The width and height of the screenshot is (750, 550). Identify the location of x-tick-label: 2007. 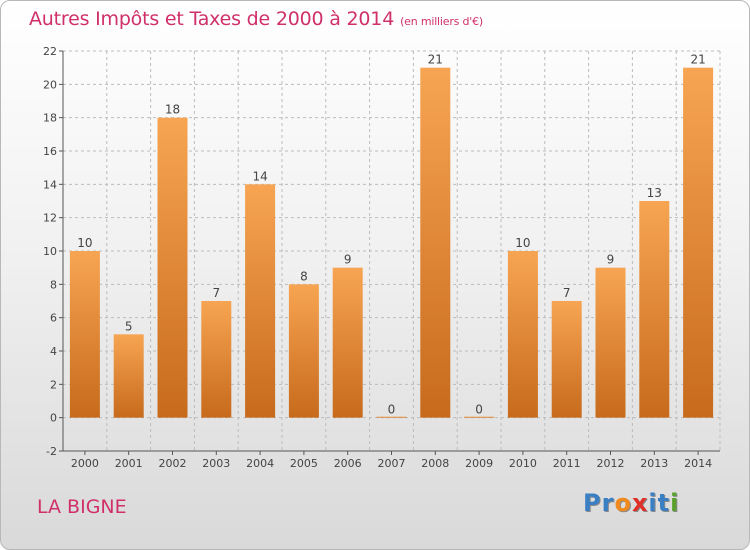
(392, 463).